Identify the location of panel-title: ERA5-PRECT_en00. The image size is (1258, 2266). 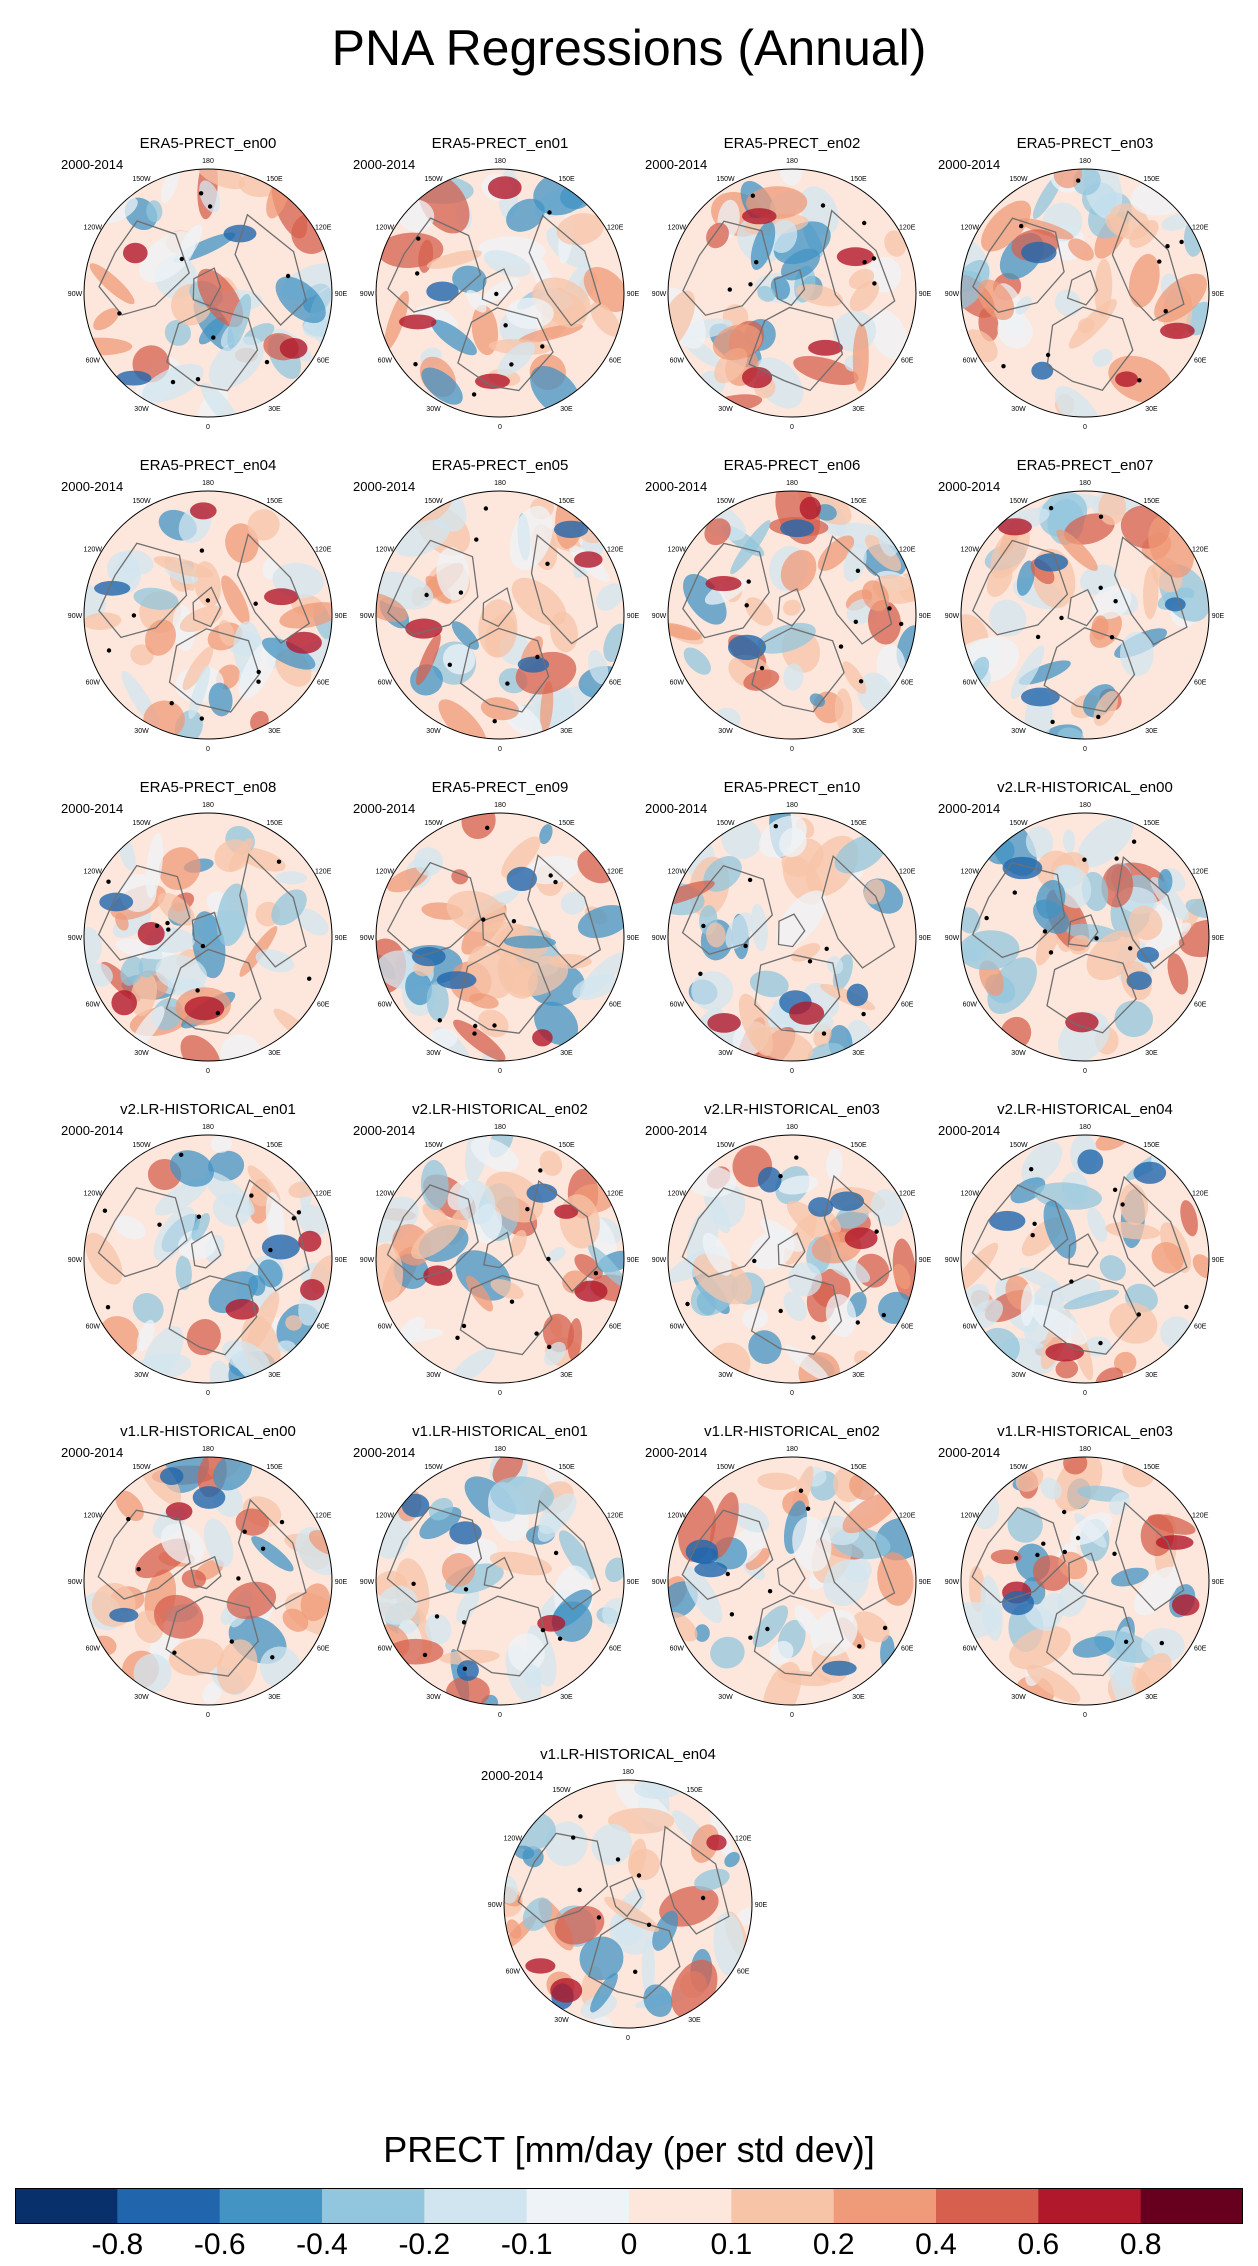
(208, 143).